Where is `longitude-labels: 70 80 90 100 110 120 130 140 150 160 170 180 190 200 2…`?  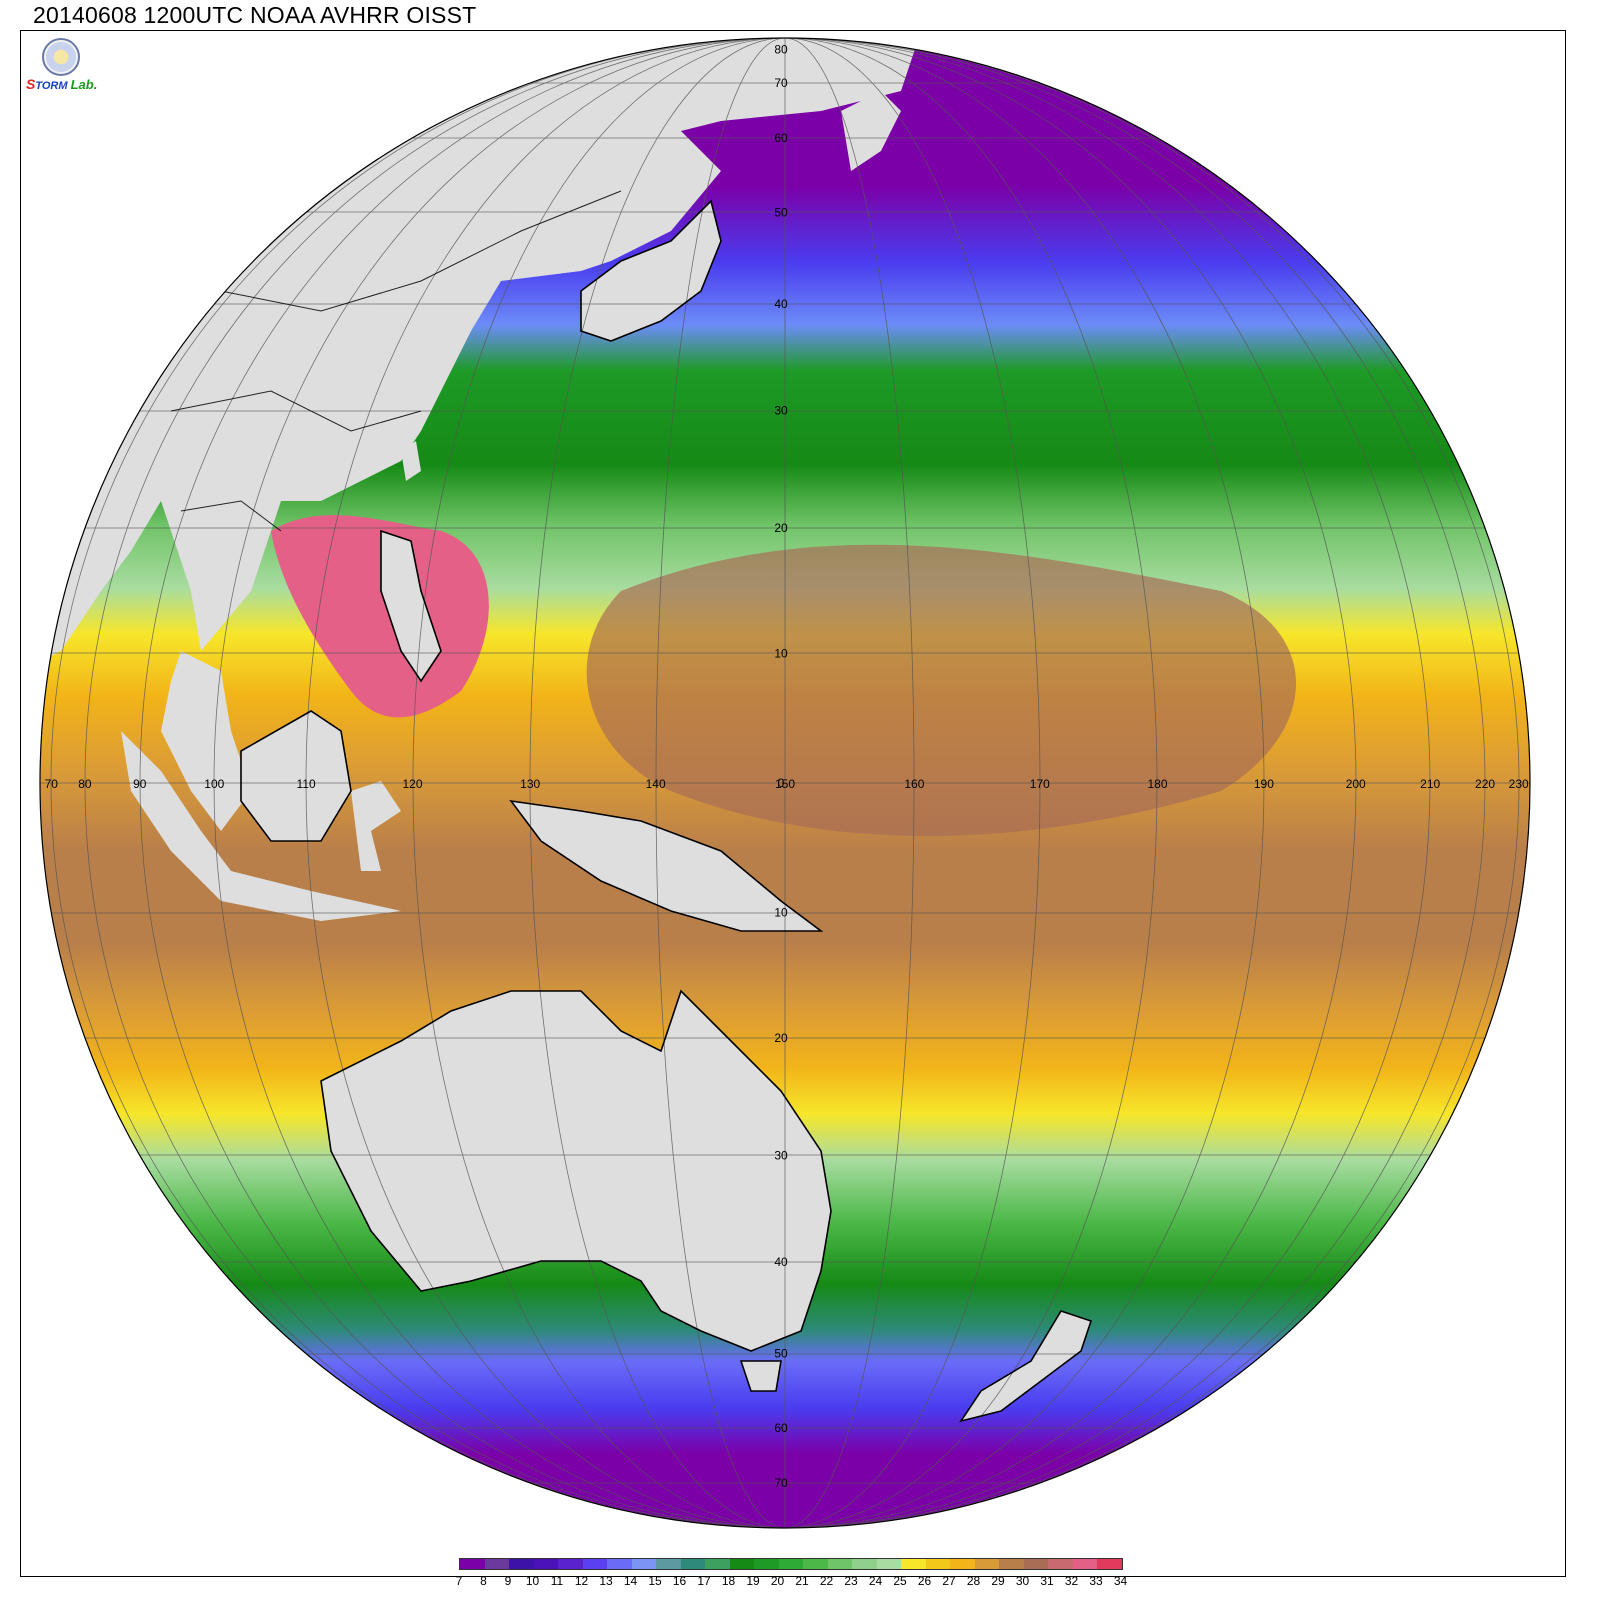
longitude-labels: 70 80 90 100 110 120 130 140 150 160 170 180 190 200 2… is located at coordinates (787, 784).